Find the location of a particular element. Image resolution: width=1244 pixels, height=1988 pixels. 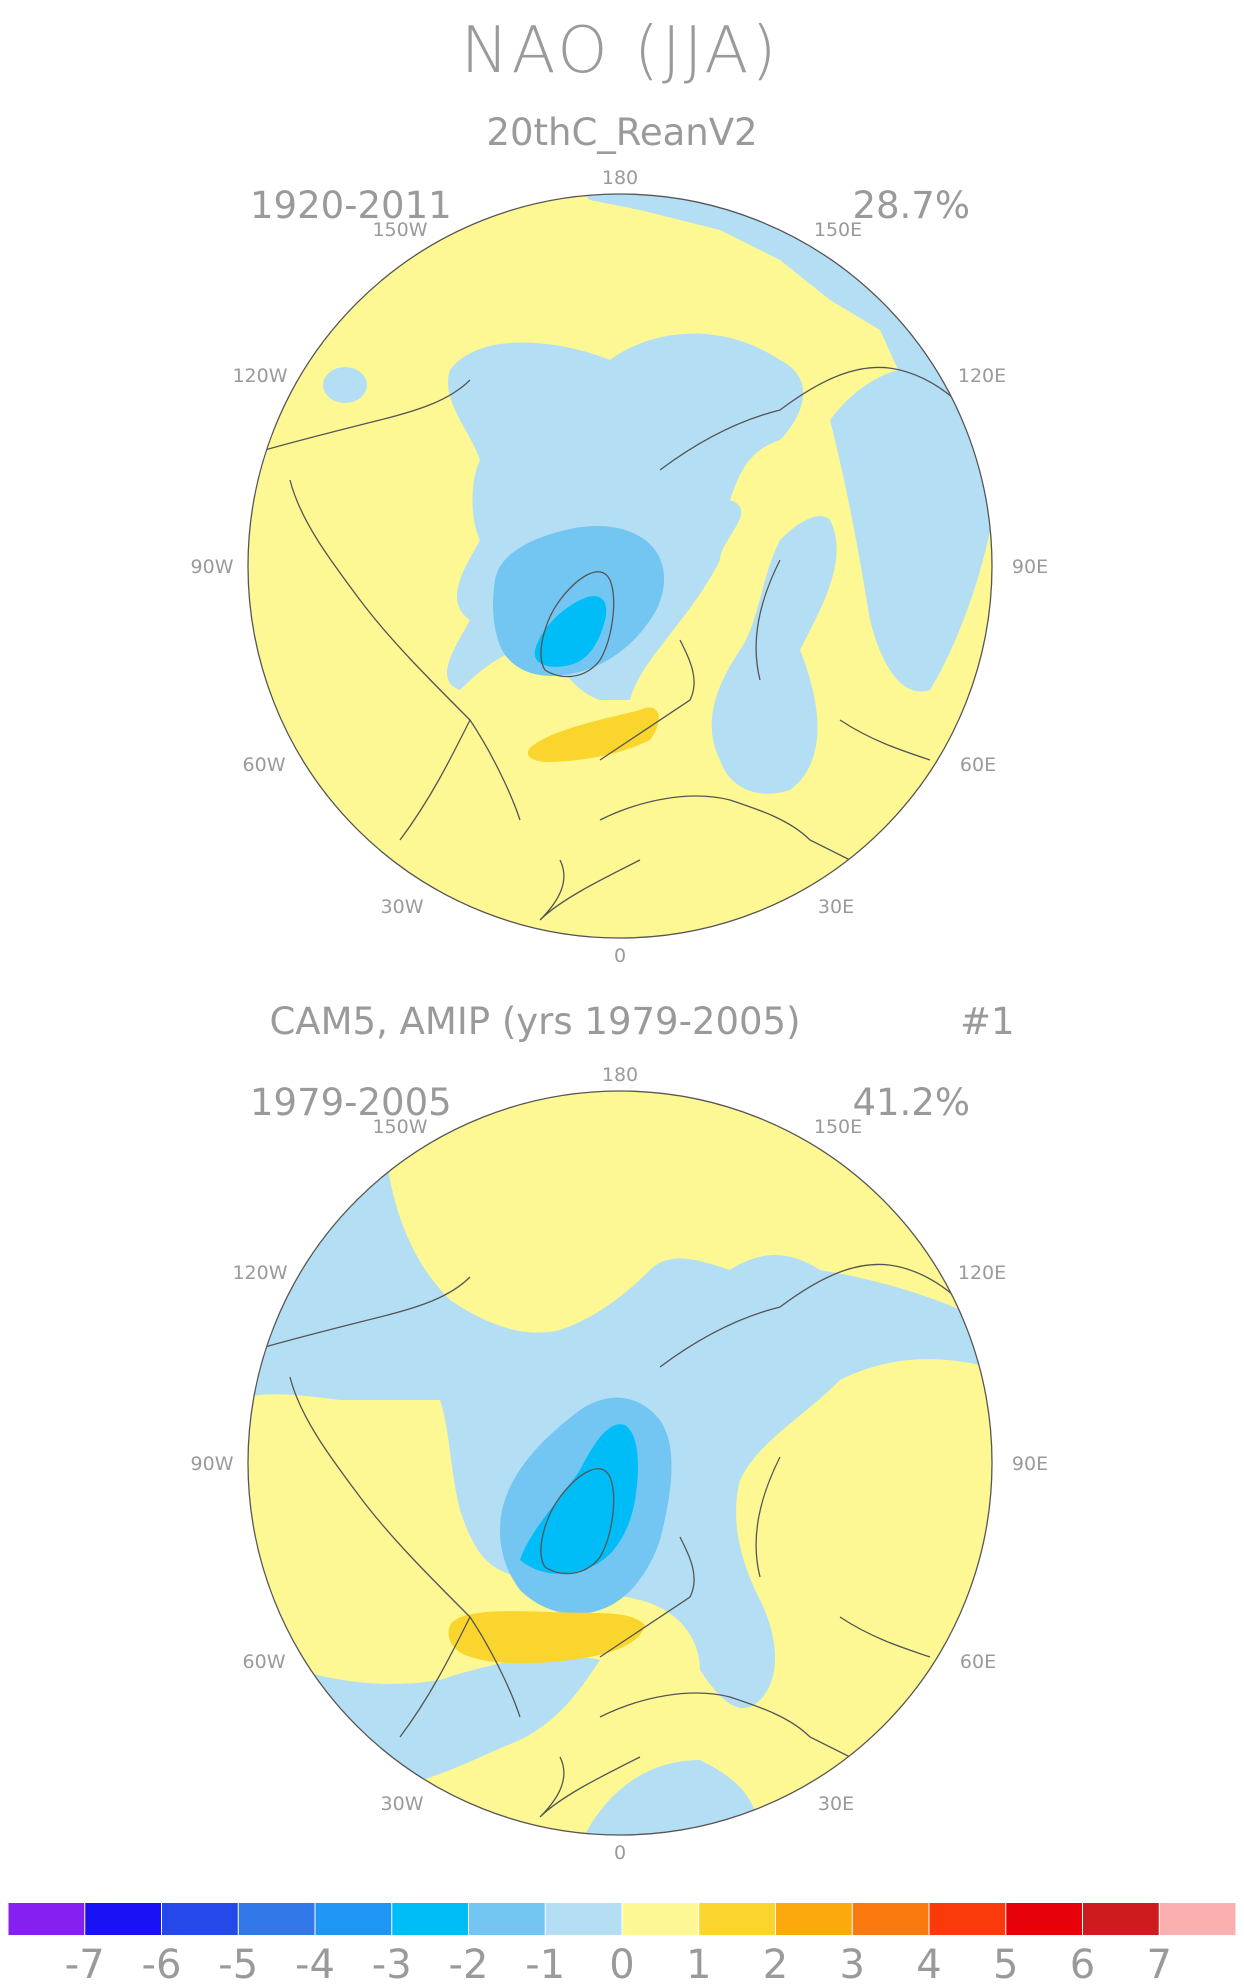

colorbar-tick-label: 7 is located at coordinates (1159, 1965).